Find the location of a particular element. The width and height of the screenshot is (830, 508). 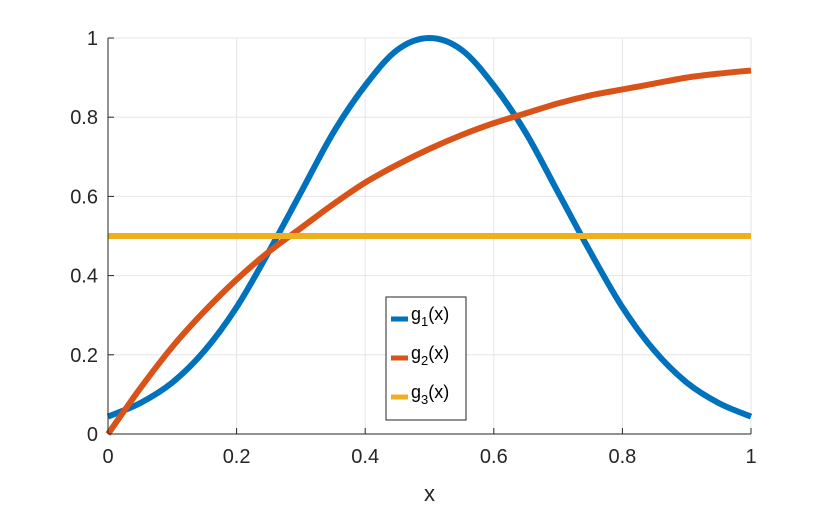

x-tick-label: 0.2 is located at coordinates (237, 457).